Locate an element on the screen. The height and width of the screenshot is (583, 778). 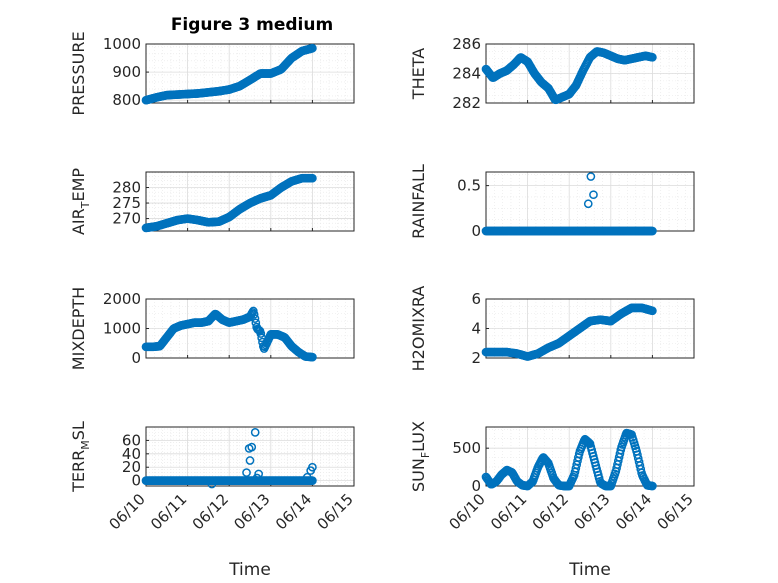
panel-left-1: 800 900 1000 PRESSURE is located at coordinates (212, 73).